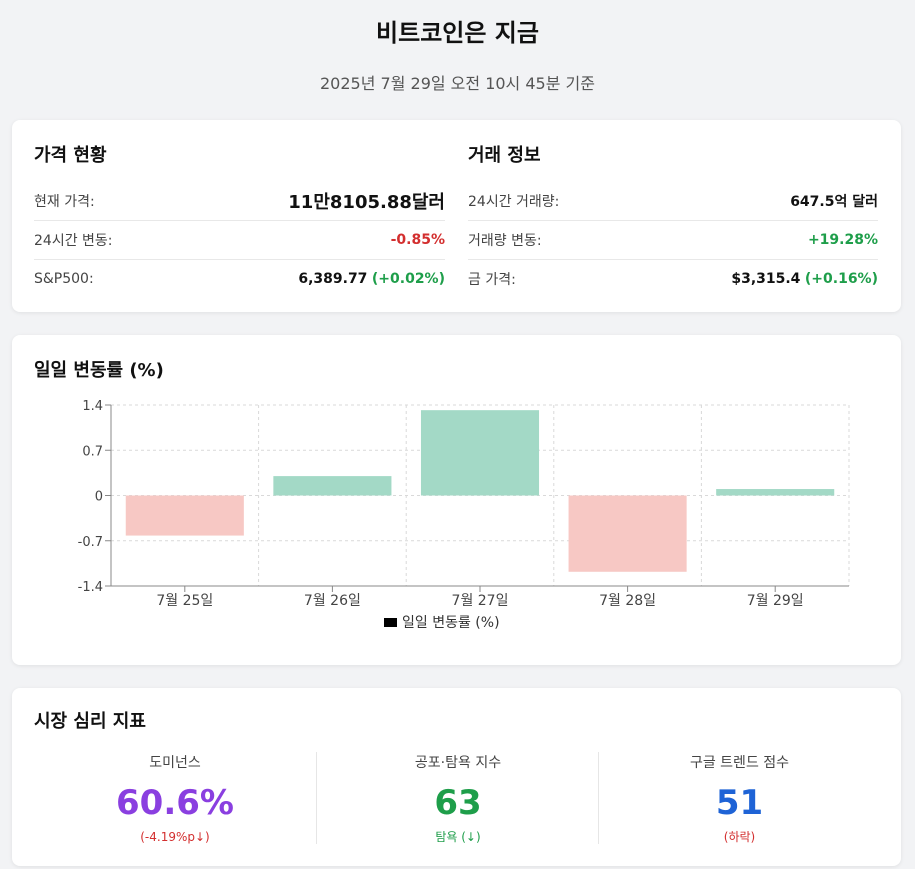 This screenshot has width=915, height=869. Describe the element at coordinates (417, 240) in the screenshot. I see `change-24h-value: -0.85%` at that location.